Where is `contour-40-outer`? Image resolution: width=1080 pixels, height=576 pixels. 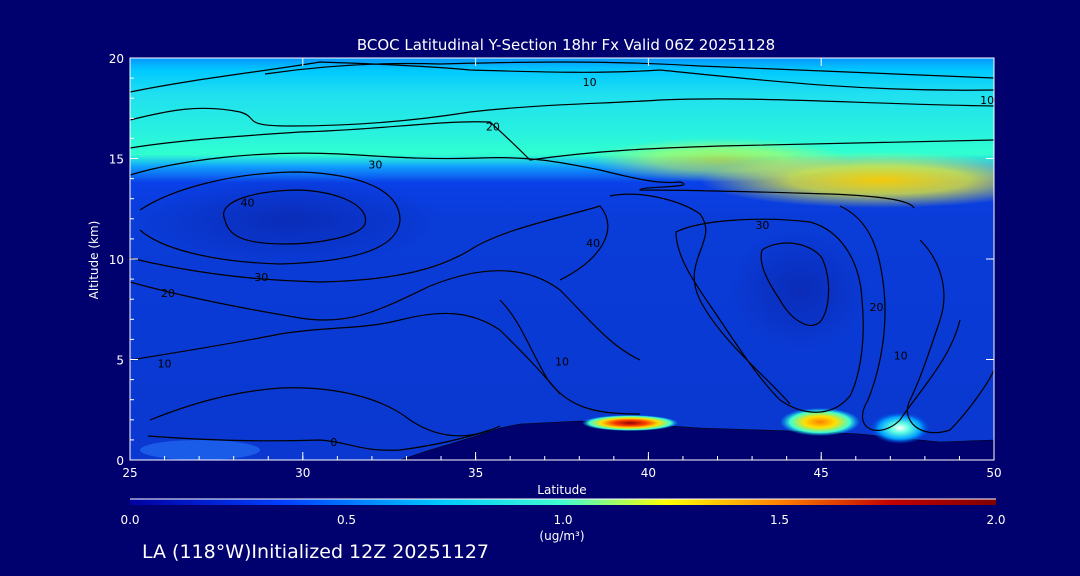 contour-40-outer is located at coordinates (270, 218).